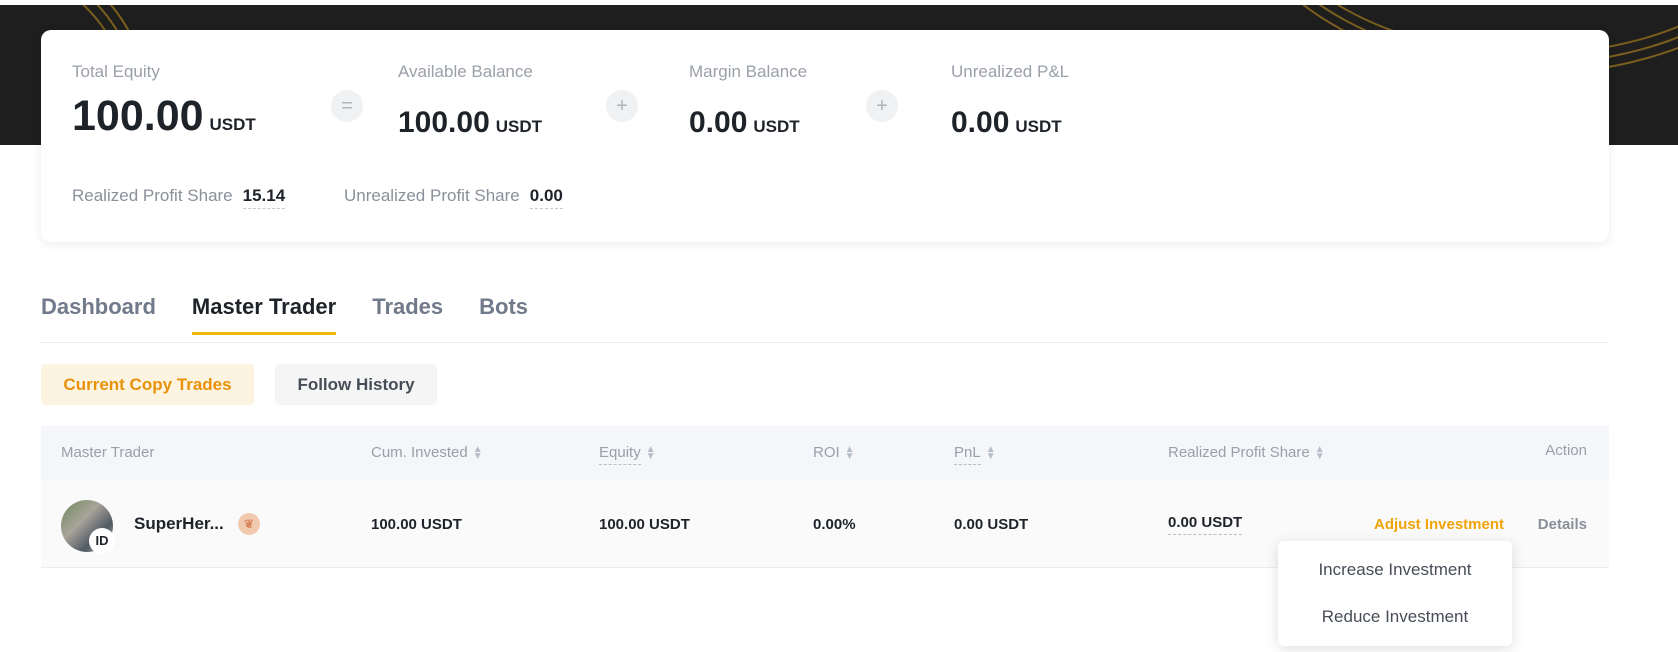 Image resolution: width=1678 pixels, height=652 pixels. Describe the element at coordinates (179, 197) in the screenshot. I see `realized-profit-share: Realized Profit Share 15.14` at that location.